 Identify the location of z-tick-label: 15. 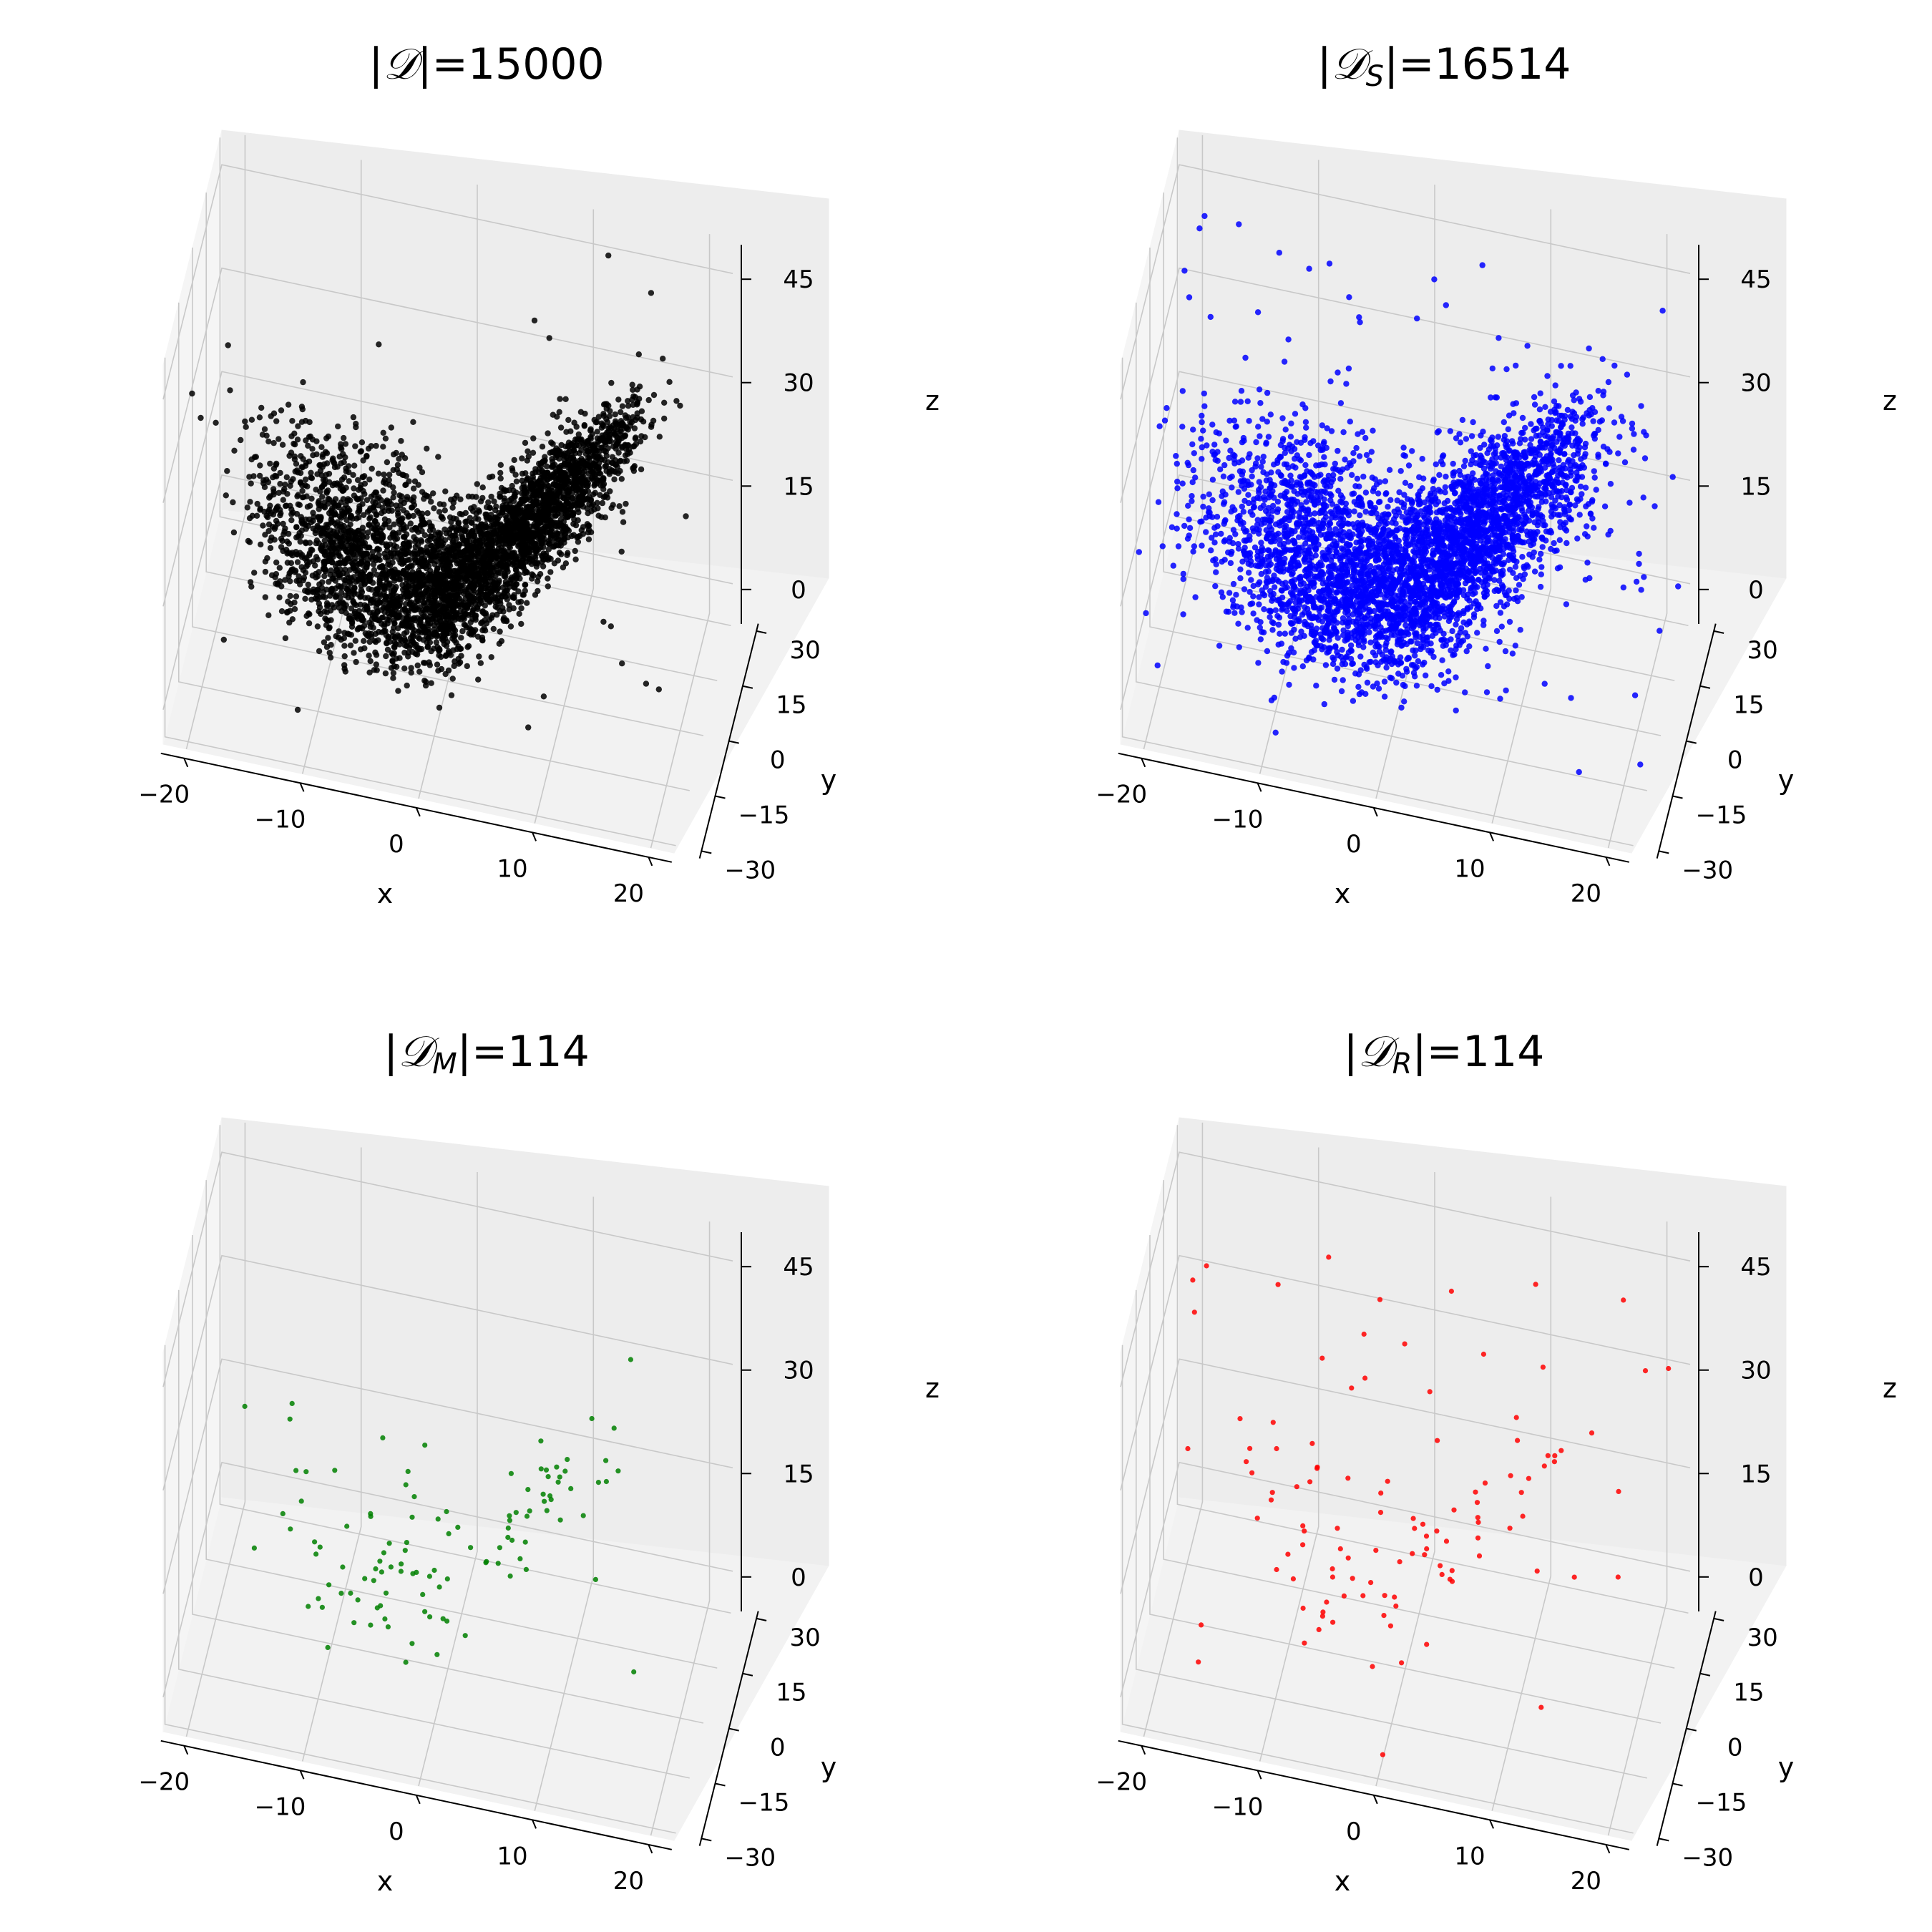
(798, 486).